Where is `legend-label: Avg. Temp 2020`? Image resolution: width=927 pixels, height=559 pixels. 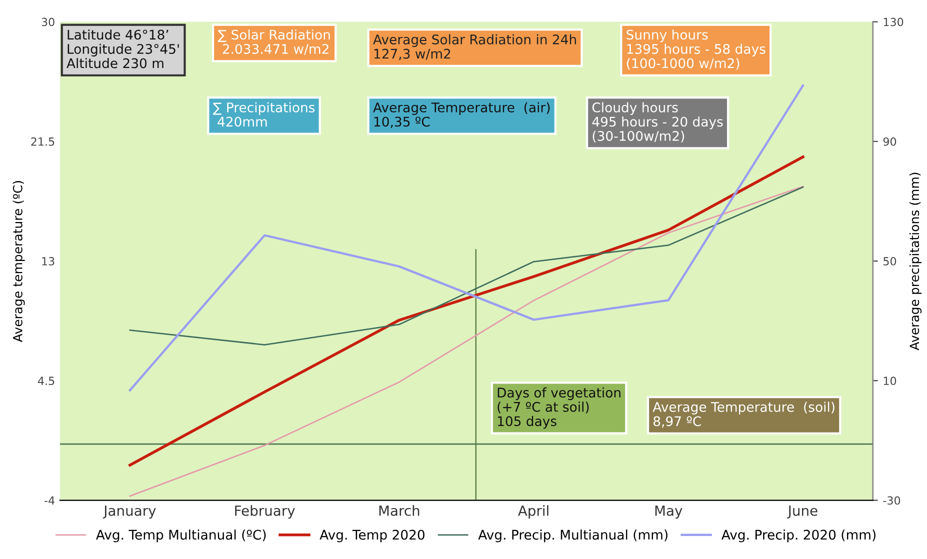
legend-label: Avg. Temp 2020 is located at coordinates (372, 536).